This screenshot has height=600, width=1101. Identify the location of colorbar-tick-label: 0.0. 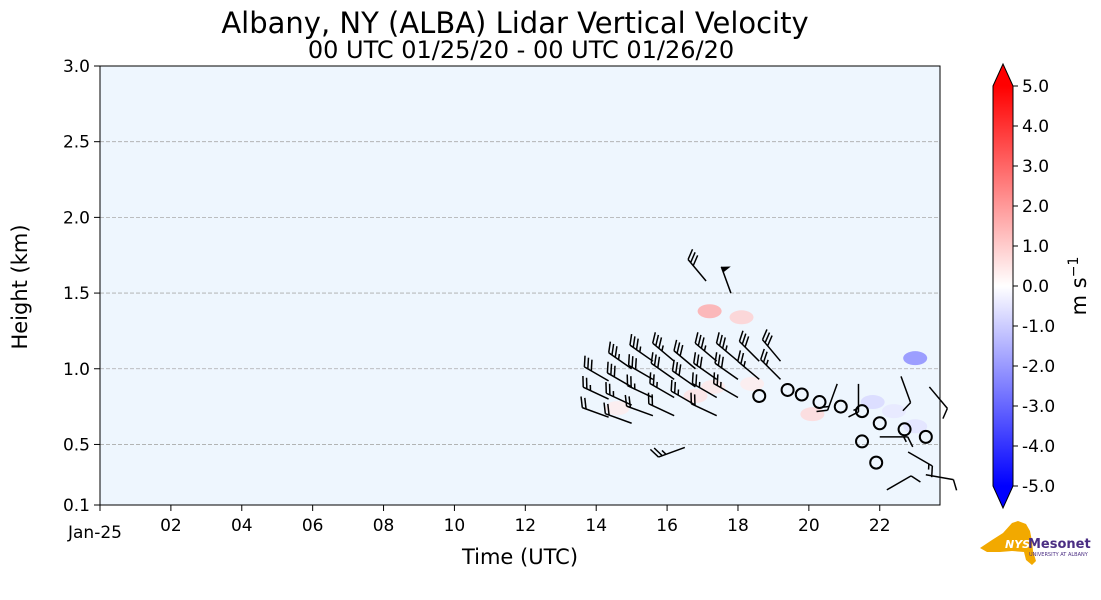
(1035, 287).